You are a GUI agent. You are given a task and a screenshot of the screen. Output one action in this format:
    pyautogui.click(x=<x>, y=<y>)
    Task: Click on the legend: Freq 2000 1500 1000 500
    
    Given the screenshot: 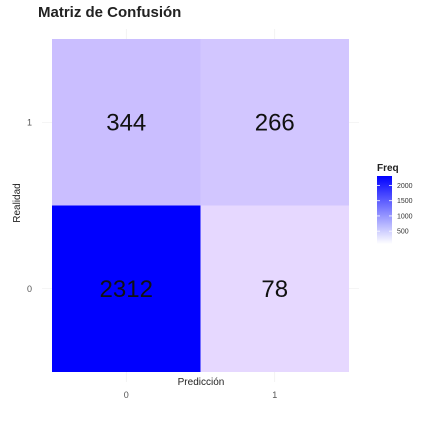 What is the action you would take?
    pyautogui.click(x=395, y=203)
    